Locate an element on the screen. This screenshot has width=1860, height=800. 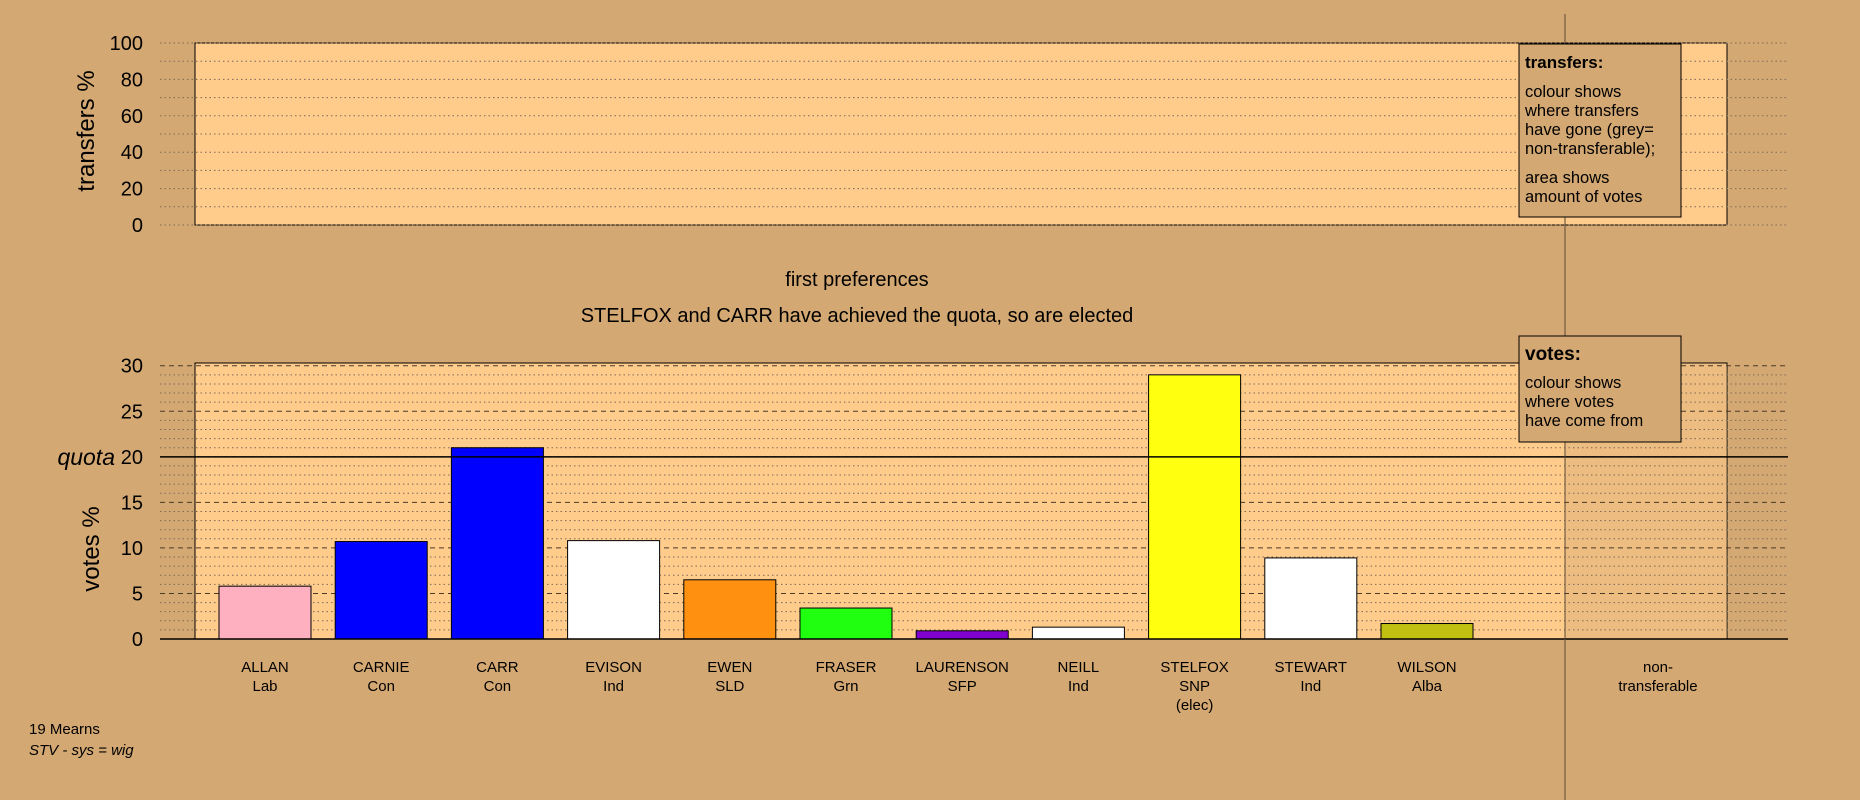
votes-tick-label: 15 is located at coordinates (132, 503).